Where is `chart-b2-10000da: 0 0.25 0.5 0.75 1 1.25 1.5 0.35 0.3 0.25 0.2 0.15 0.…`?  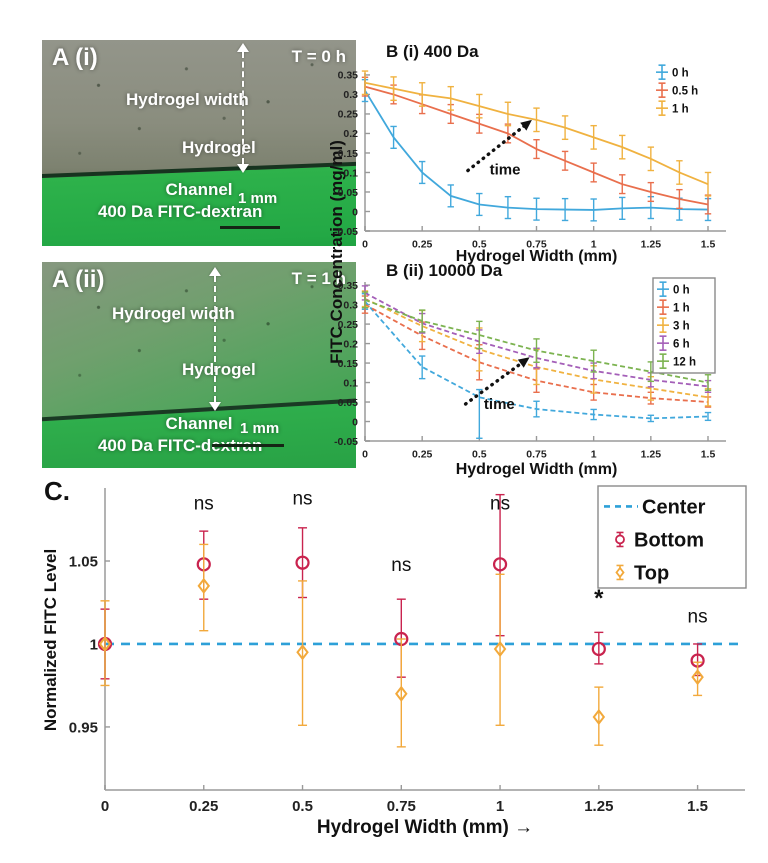 chart-b2-10000da: 0 0.25 0.5 0.75 1 1.25 1.5 0.35 0.3 0.25 0.2 0.15 0.… is located at coordinates (530, 369).